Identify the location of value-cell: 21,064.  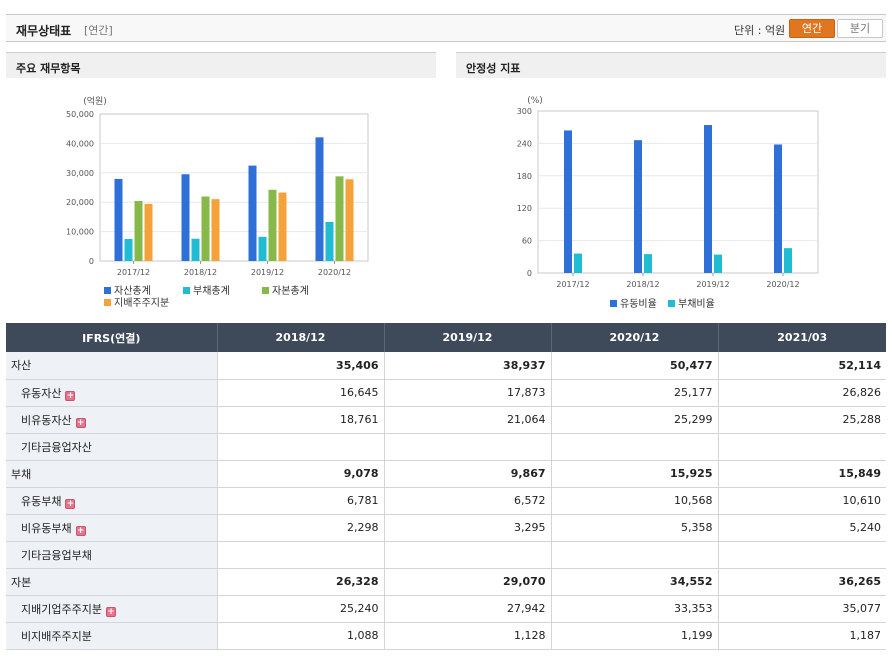
(468, 420).